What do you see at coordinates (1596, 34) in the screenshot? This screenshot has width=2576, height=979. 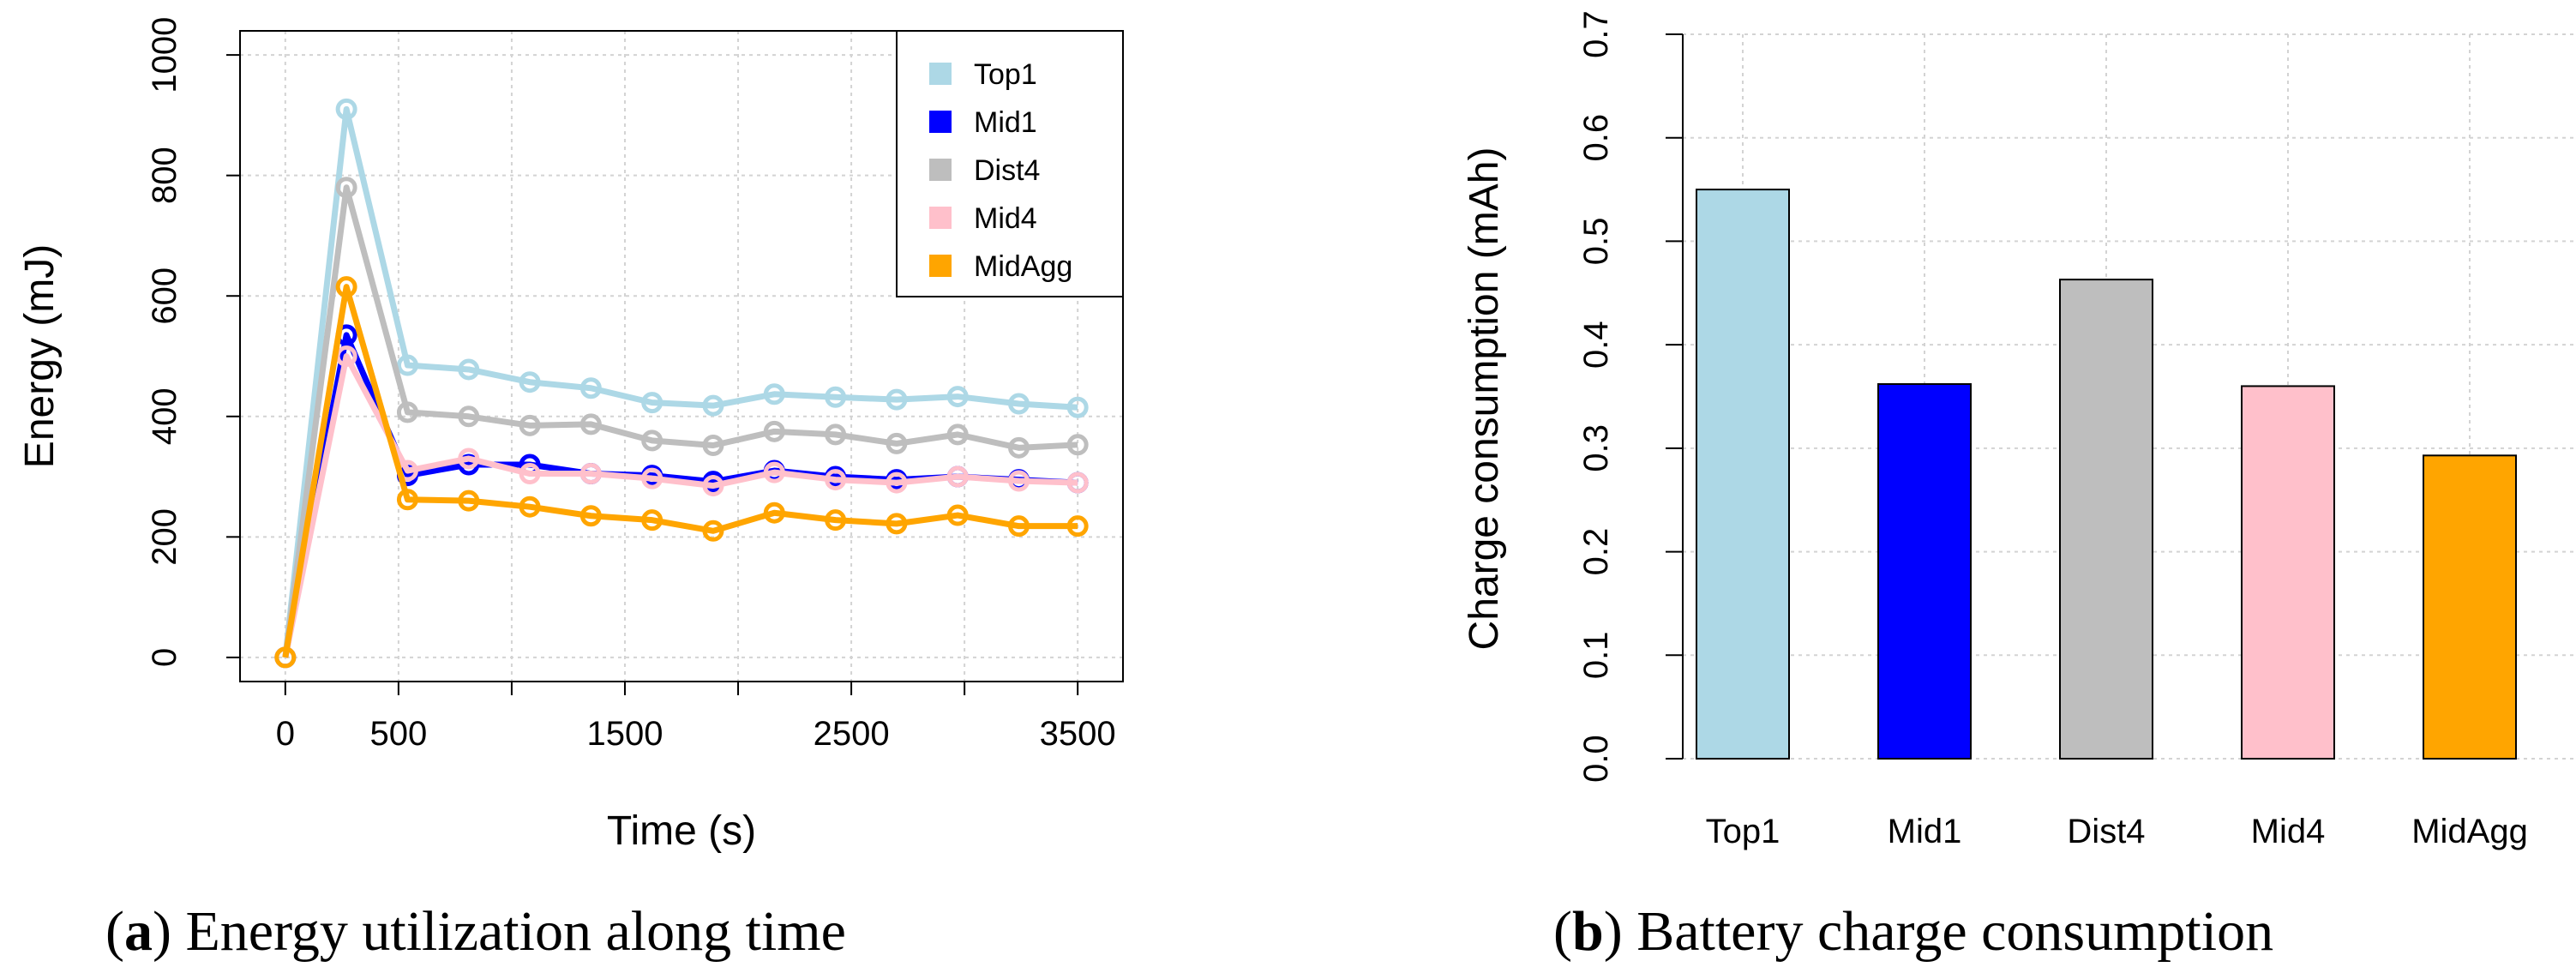 I see `y-tick-label: 0.7` at bounding box center [1596, 34].